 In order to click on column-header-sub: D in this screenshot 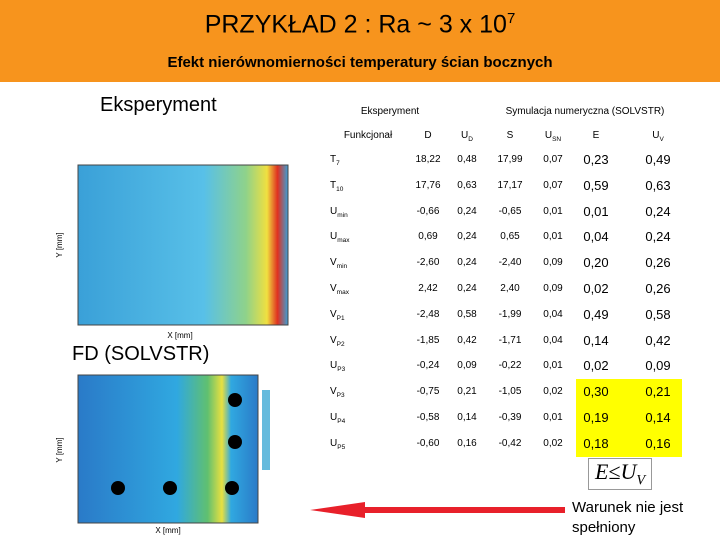, I will do `click(470, 139)`.